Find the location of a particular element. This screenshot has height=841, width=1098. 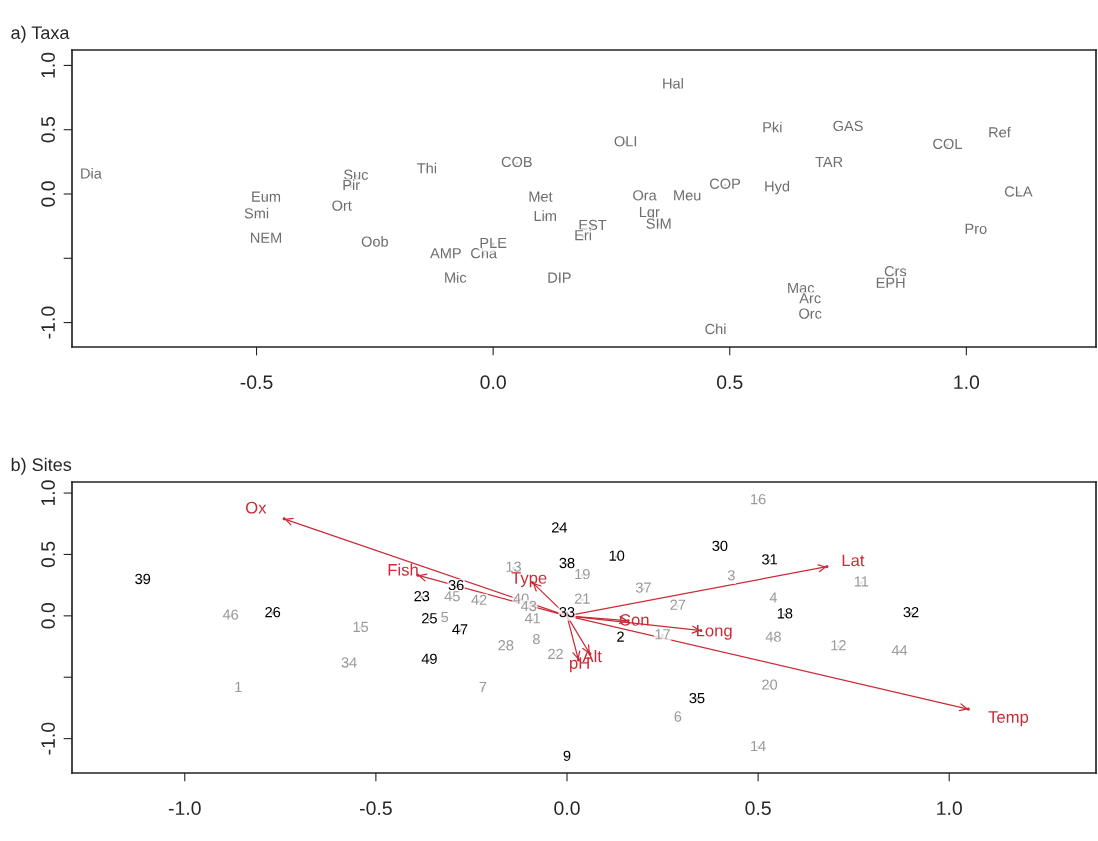

annotation: Met is located at coordinates (541, 196).